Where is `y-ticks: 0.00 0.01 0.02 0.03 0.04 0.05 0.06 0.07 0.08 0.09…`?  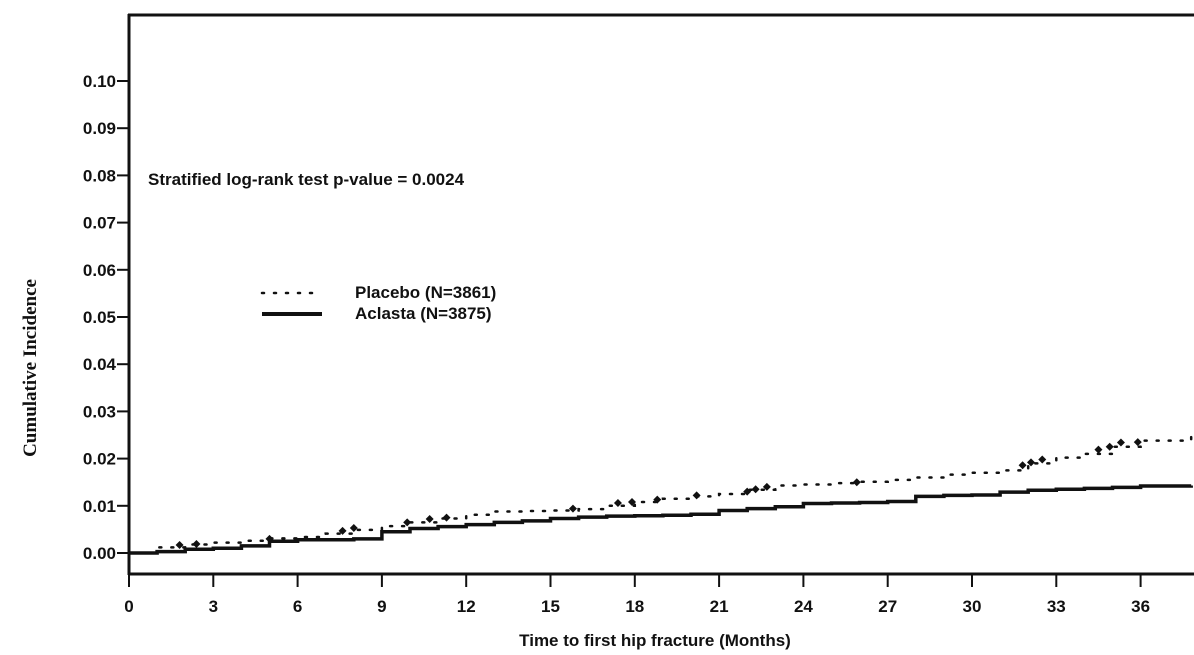 y-ticks: 0.00 0.01 0.02 0.03 0.04 0.05 0.06 0.07 0.08 0.09… is located at coordinates (106, 317).